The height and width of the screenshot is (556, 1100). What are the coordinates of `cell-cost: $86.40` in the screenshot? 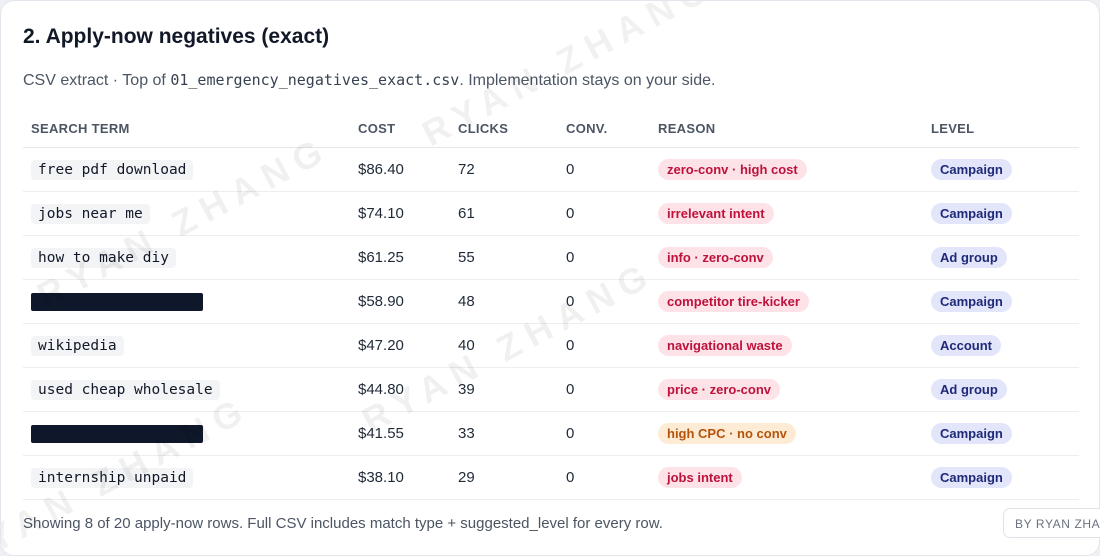 It's located at (400, 169).